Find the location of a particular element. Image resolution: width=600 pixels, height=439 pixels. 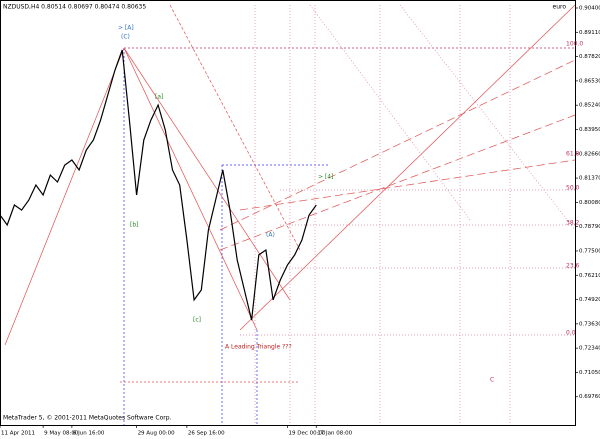

annotation: 23.6 is located at coordinates (573, 266).